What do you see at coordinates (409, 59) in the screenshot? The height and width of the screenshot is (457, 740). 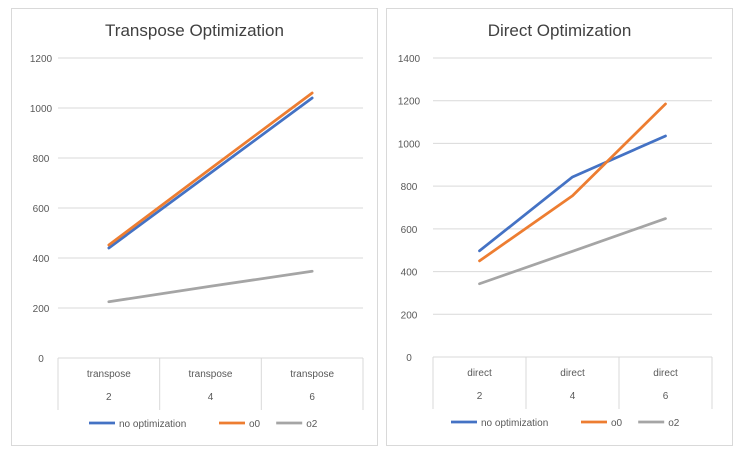 I see `y-tick-label: 1400` at bounding box center [409, 59].